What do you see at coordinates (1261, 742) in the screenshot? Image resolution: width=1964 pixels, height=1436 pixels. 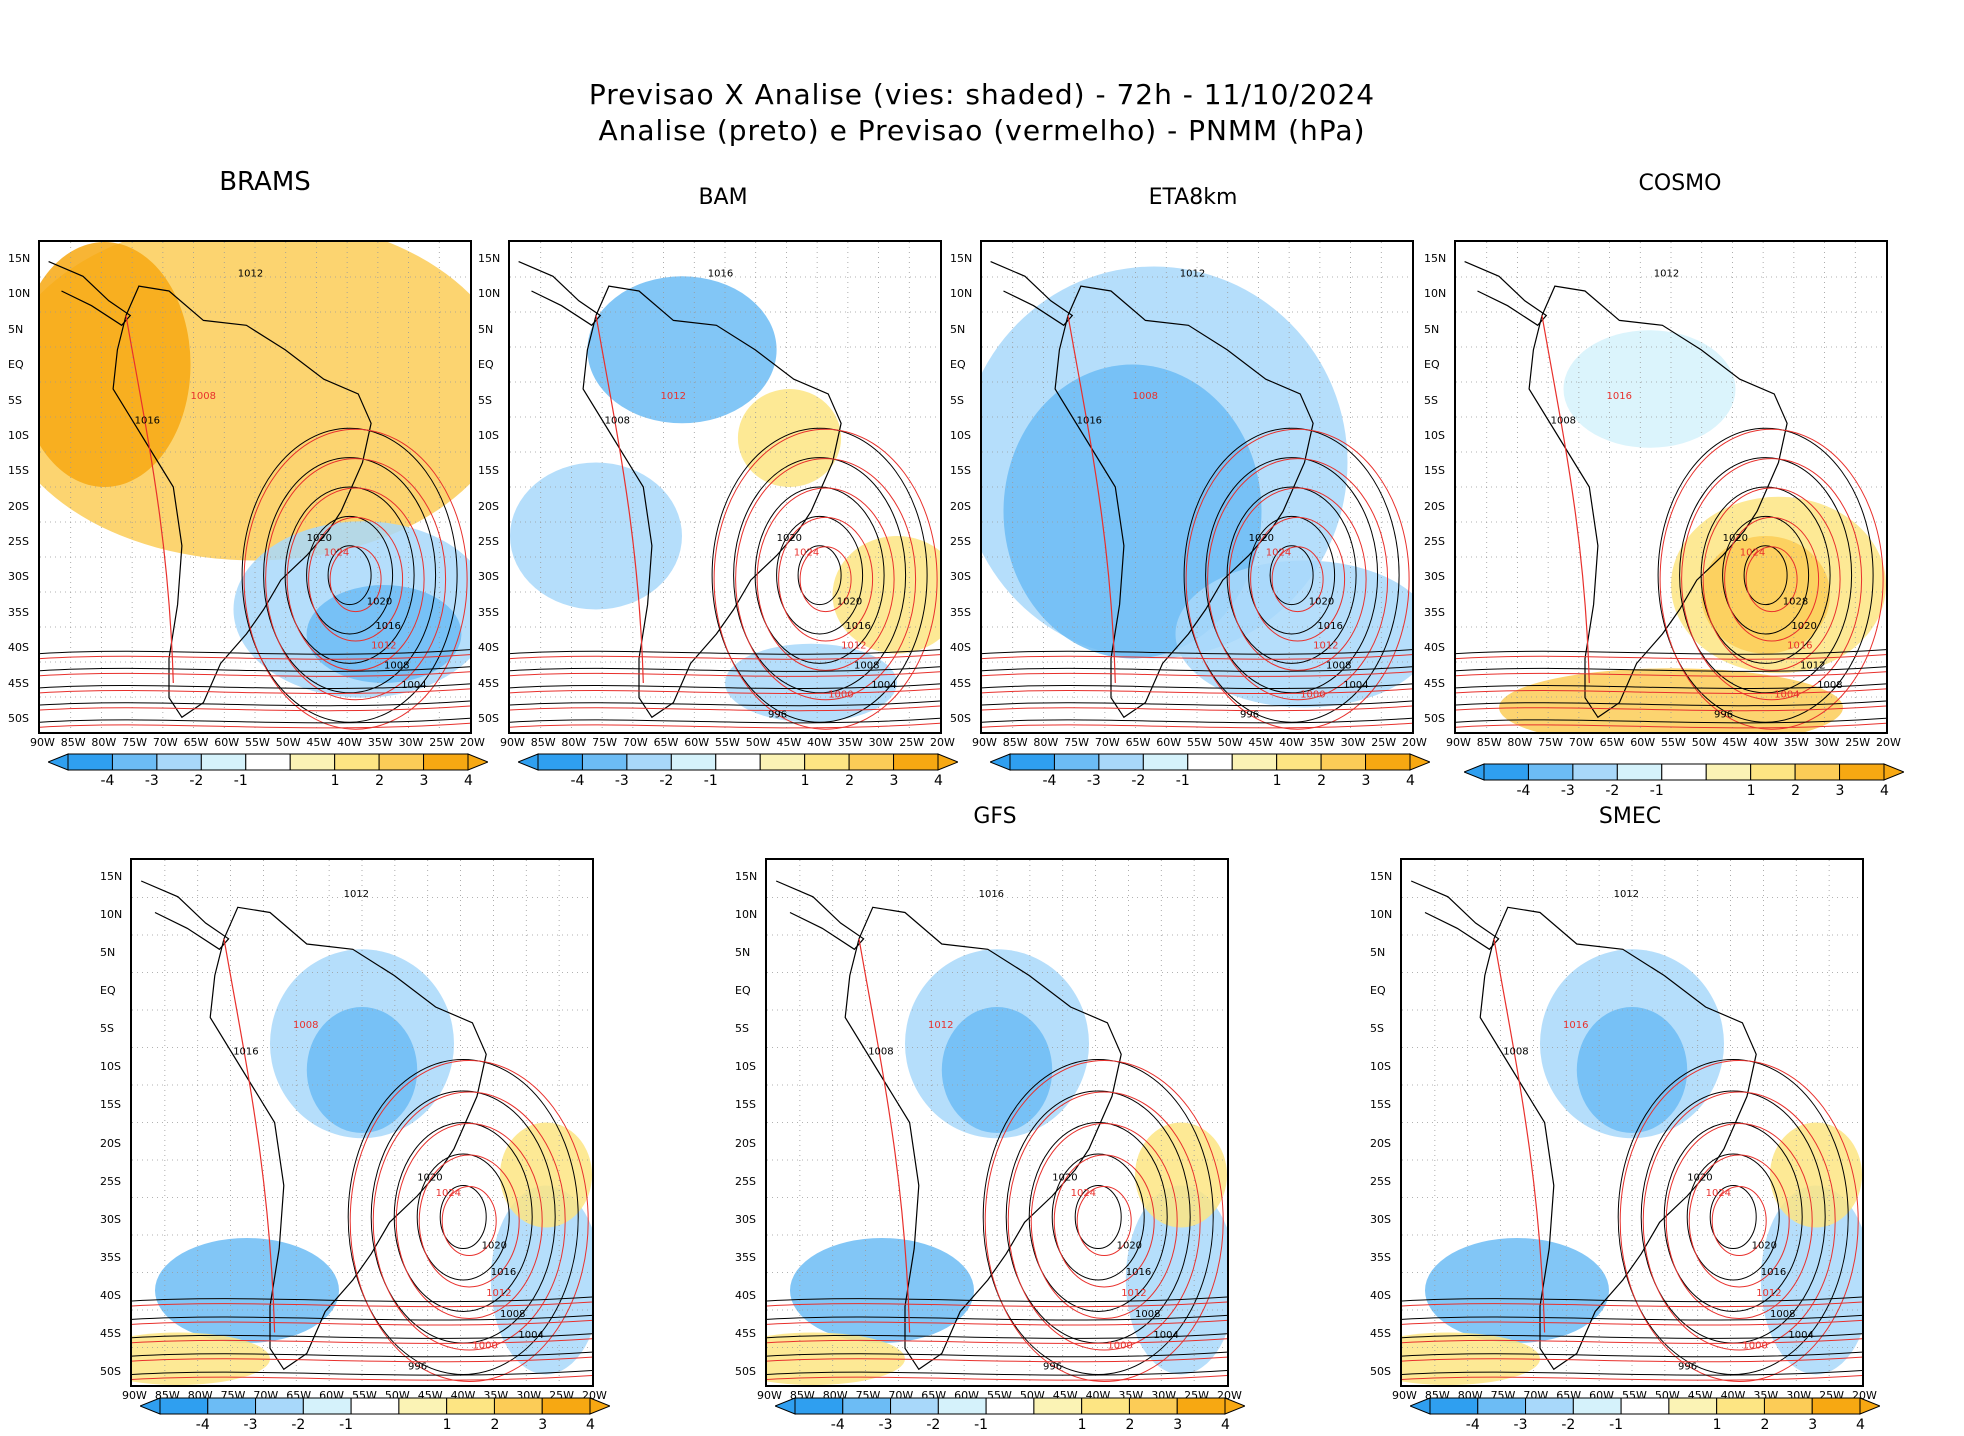 I see `lon-label: 45W` at bounding box center [1261, 742].